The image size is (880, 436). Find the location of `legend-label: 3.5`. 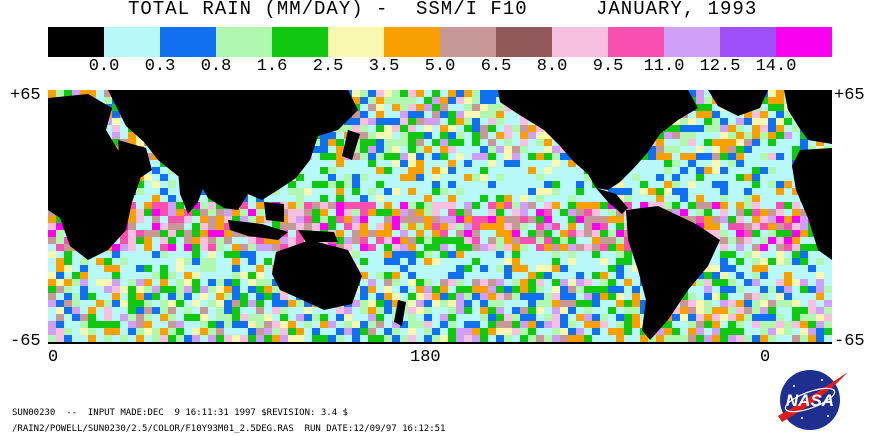

legend-label: 3.5 is located at coordinates (384, 66).